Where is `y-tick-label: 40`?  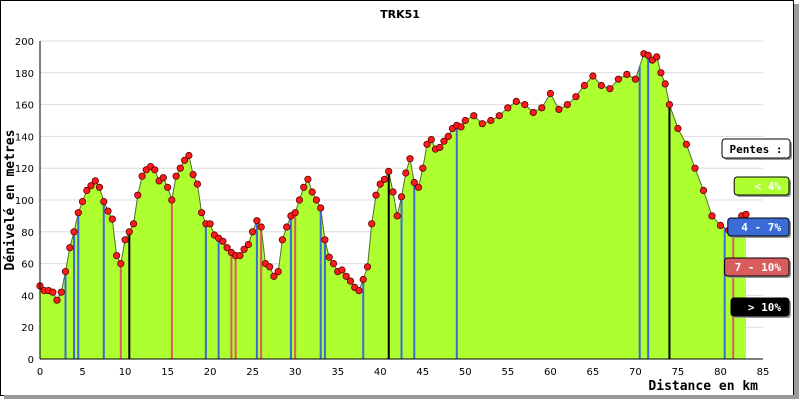 y-tick-label: 40 is located at coordinates (27, 296).